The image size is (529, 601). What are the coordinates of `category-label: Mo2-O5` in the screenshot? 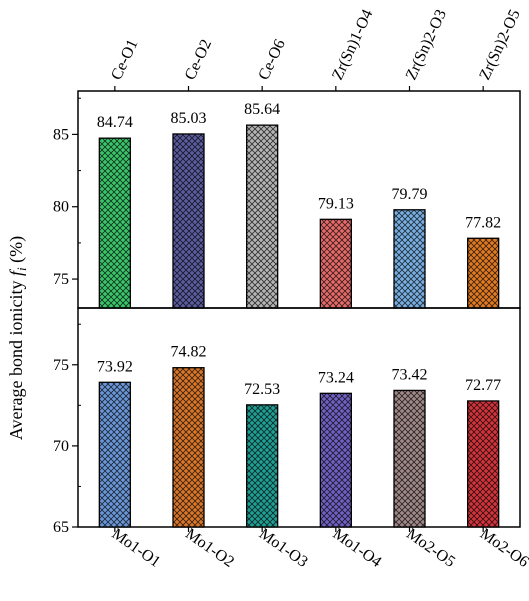 It's located at (430, 548).